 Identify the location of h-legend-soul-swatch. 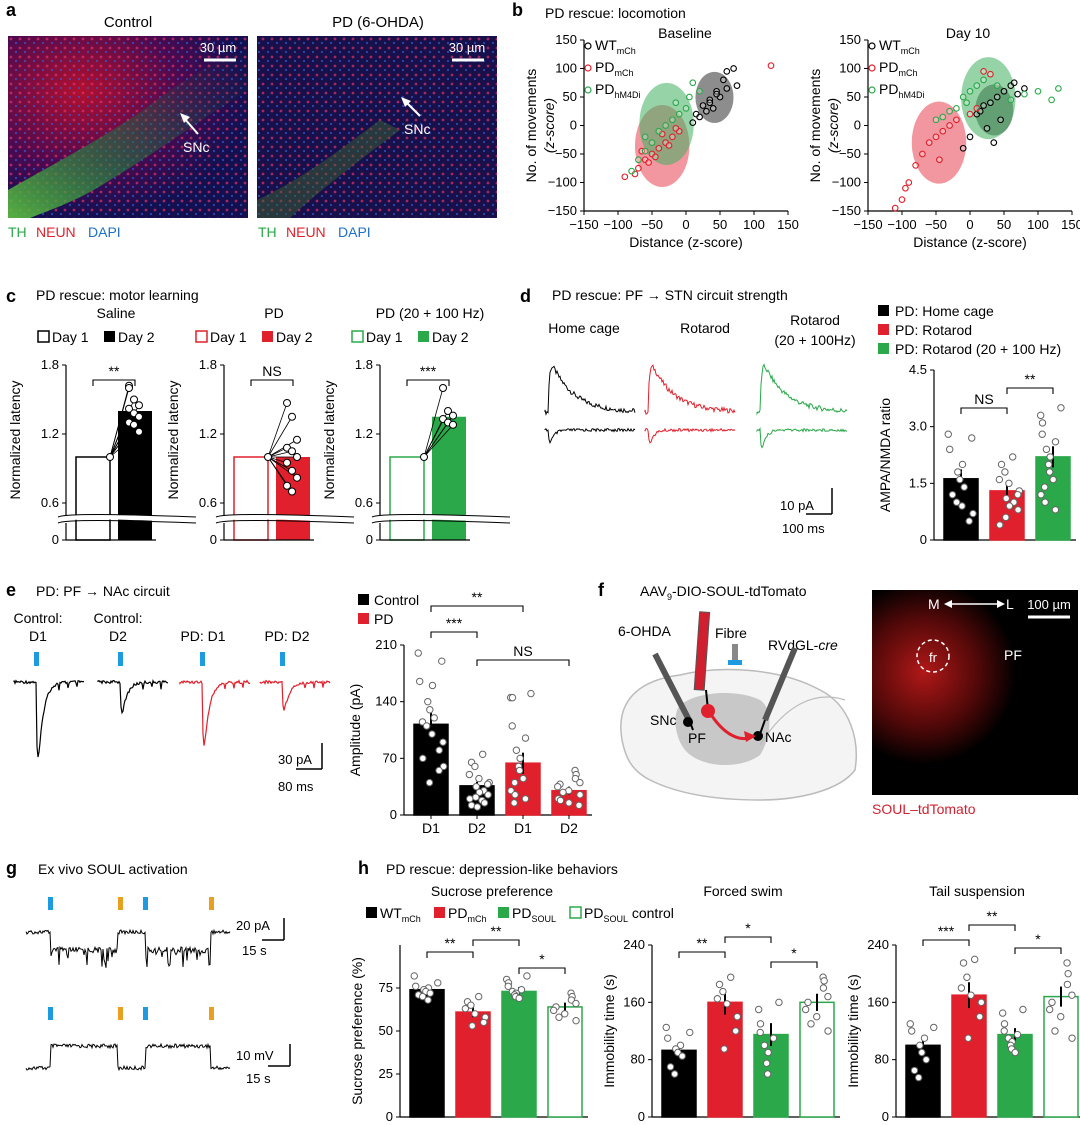
(503, 912).